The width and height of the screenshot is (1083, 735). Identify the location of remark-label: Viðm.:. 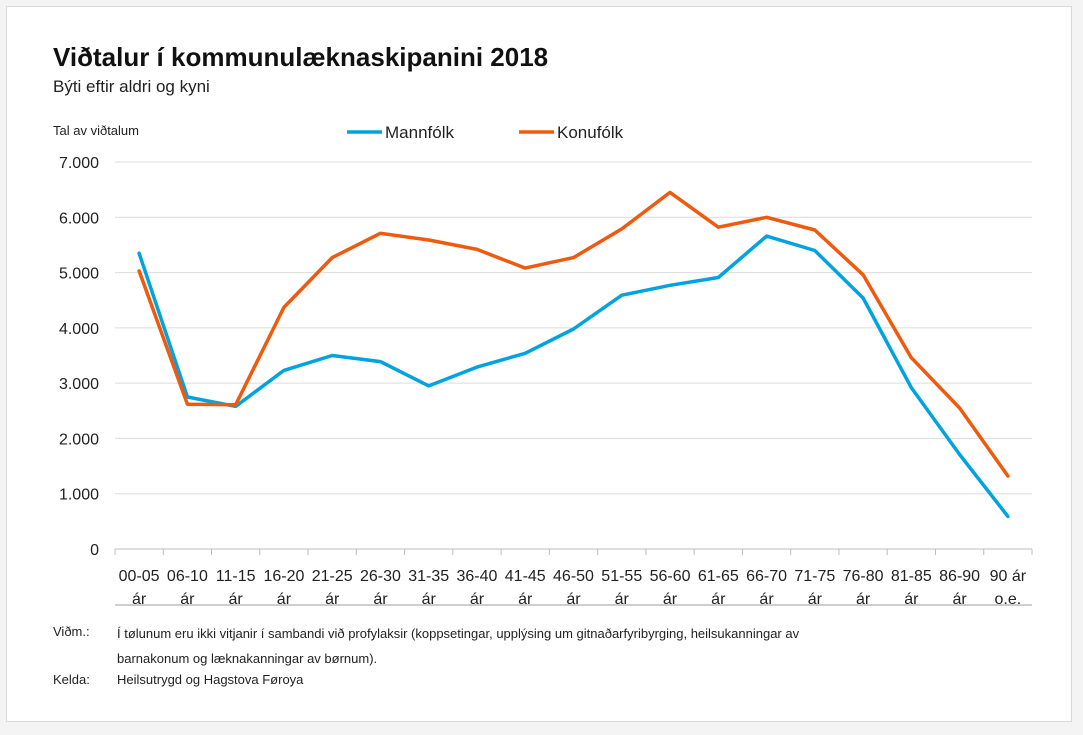
(71, 631).